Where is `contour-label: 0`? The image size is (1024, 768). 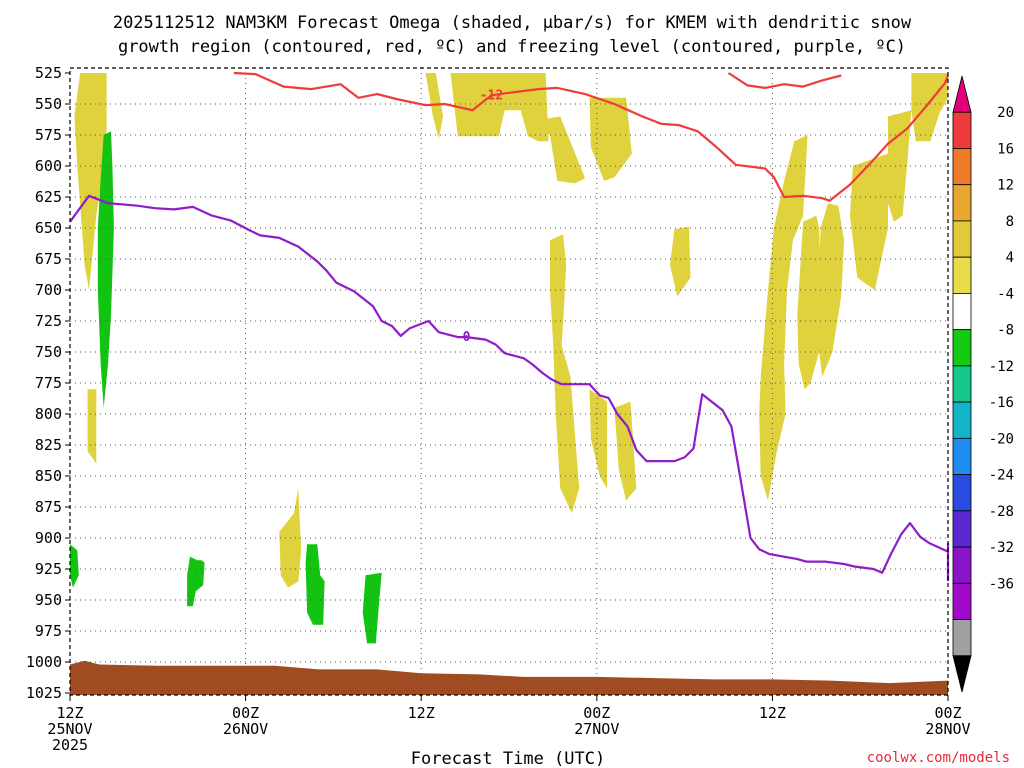
contour-label: 0 is located at coordinates (467, 337).